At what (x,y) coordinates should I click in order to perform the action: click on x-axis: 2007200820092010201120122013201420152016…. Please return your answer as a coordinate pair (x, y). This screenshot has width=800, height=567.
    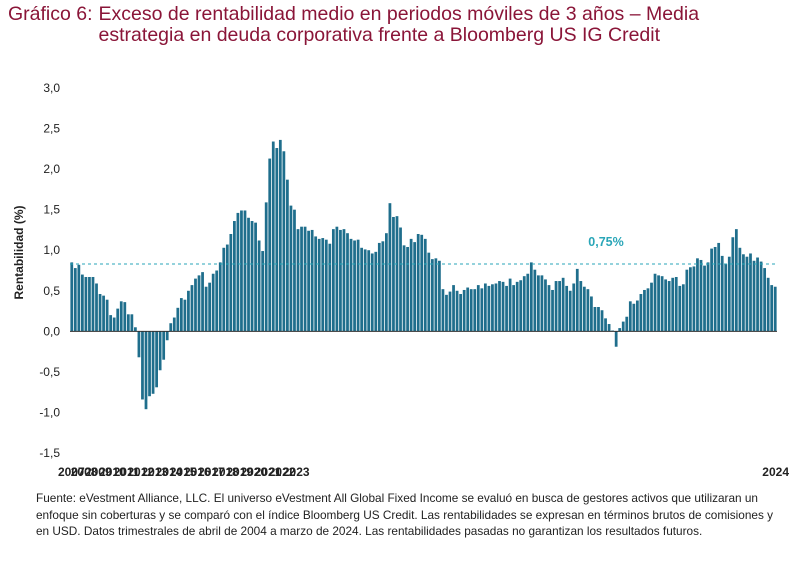
    Looking at the image, I should click on (423, 472).